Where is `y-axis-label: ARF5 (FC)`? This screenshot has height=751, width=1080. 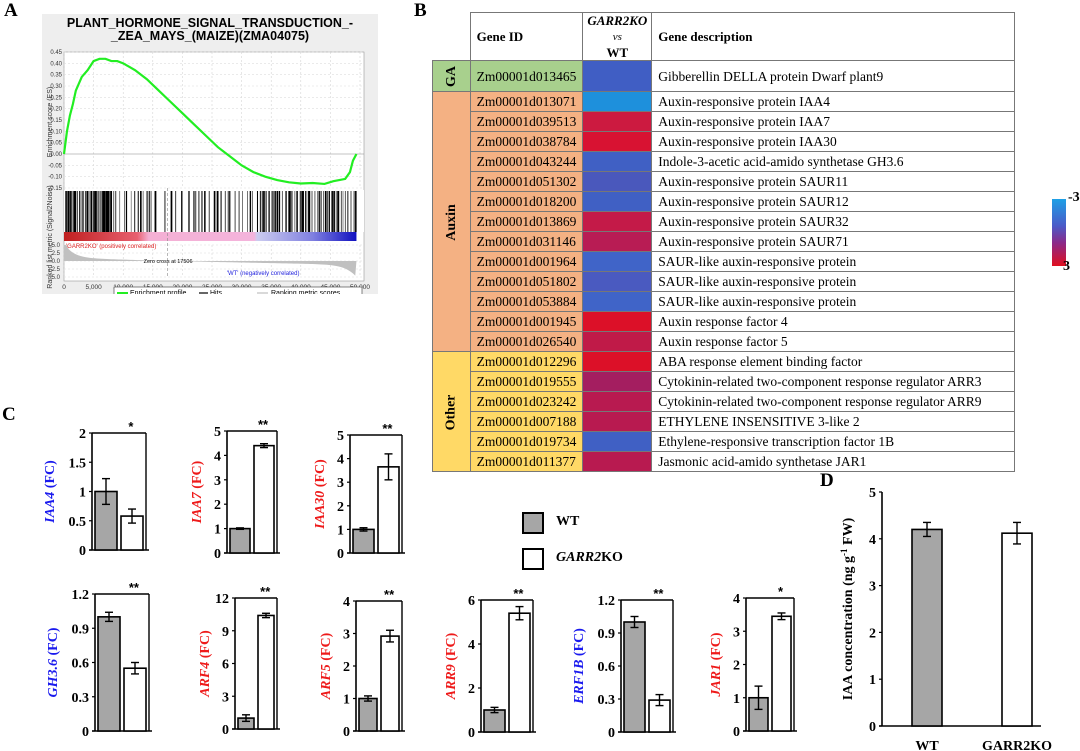
y-axis-label: ARF5 (FC) is located at coordinates (326, 666).